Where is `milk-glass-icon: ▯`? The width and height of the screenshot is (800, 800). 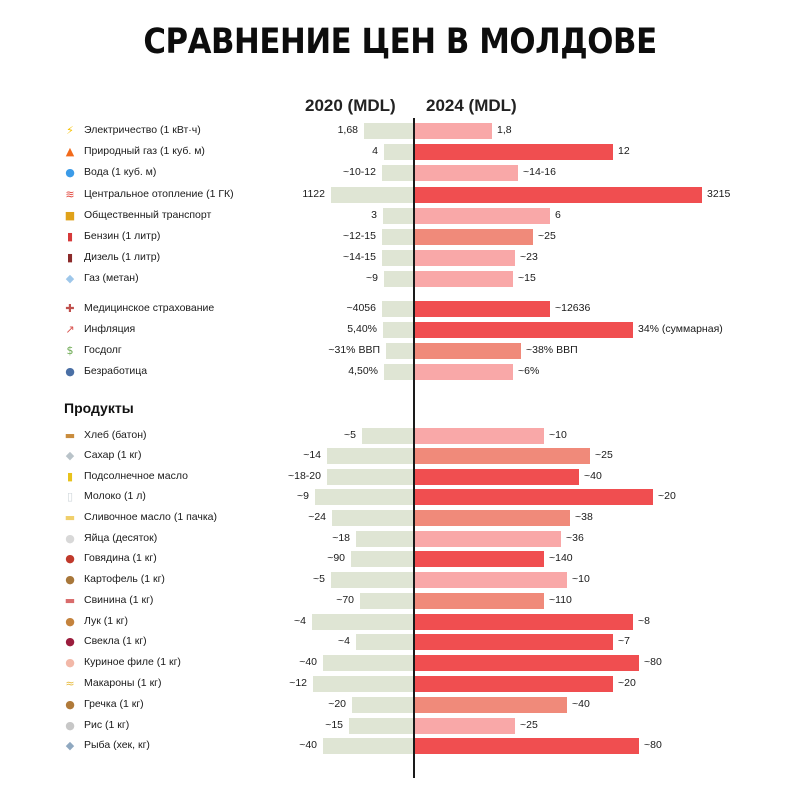 milk-glass-icon: ▯ is located at coordinates (70, 496).